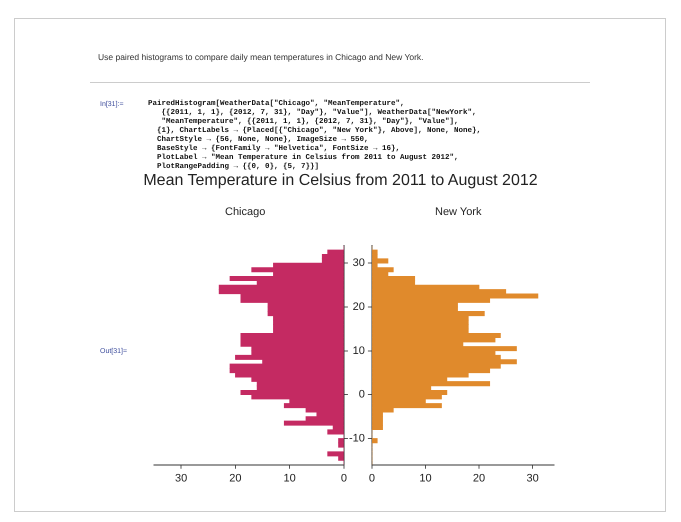 Image resolution: width=681 pixels, height=522 pixels. I want to click on chart-title: Mean Temperature in Celsius from 2011 to August 2012, so click(340, 181).